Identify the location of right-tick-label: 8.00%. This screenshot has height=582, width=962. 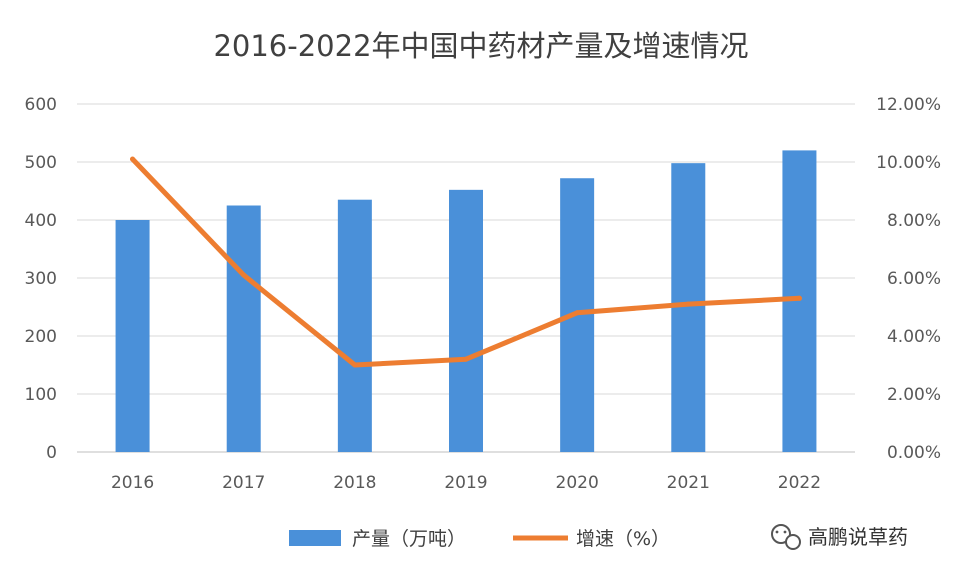
(914, 221).